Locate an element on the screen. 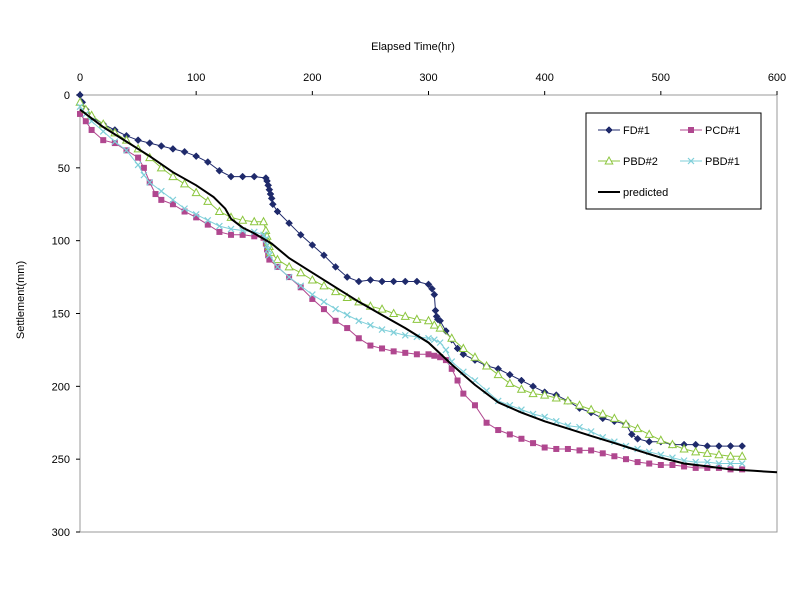 This screenshot has height=591, width=793. legend-item: PBD#2 is located at coordinates (628, 161).